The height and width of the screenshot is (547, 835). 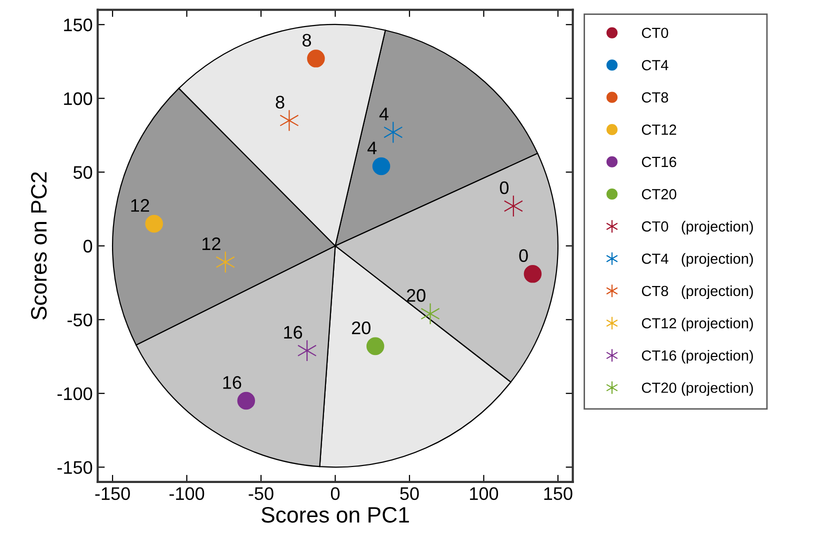 What do you see at coordinates (261, 493) in the screenshot?
I see `x-tick-label: -50` at bounding box center [261, 493].